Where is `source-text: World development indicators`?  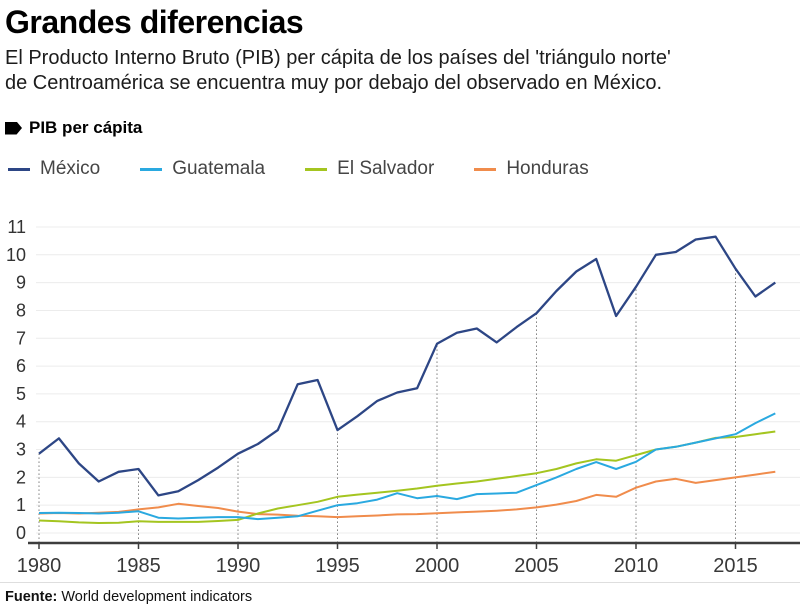
source-text: World development indicators is located at coordinates (155, 597).